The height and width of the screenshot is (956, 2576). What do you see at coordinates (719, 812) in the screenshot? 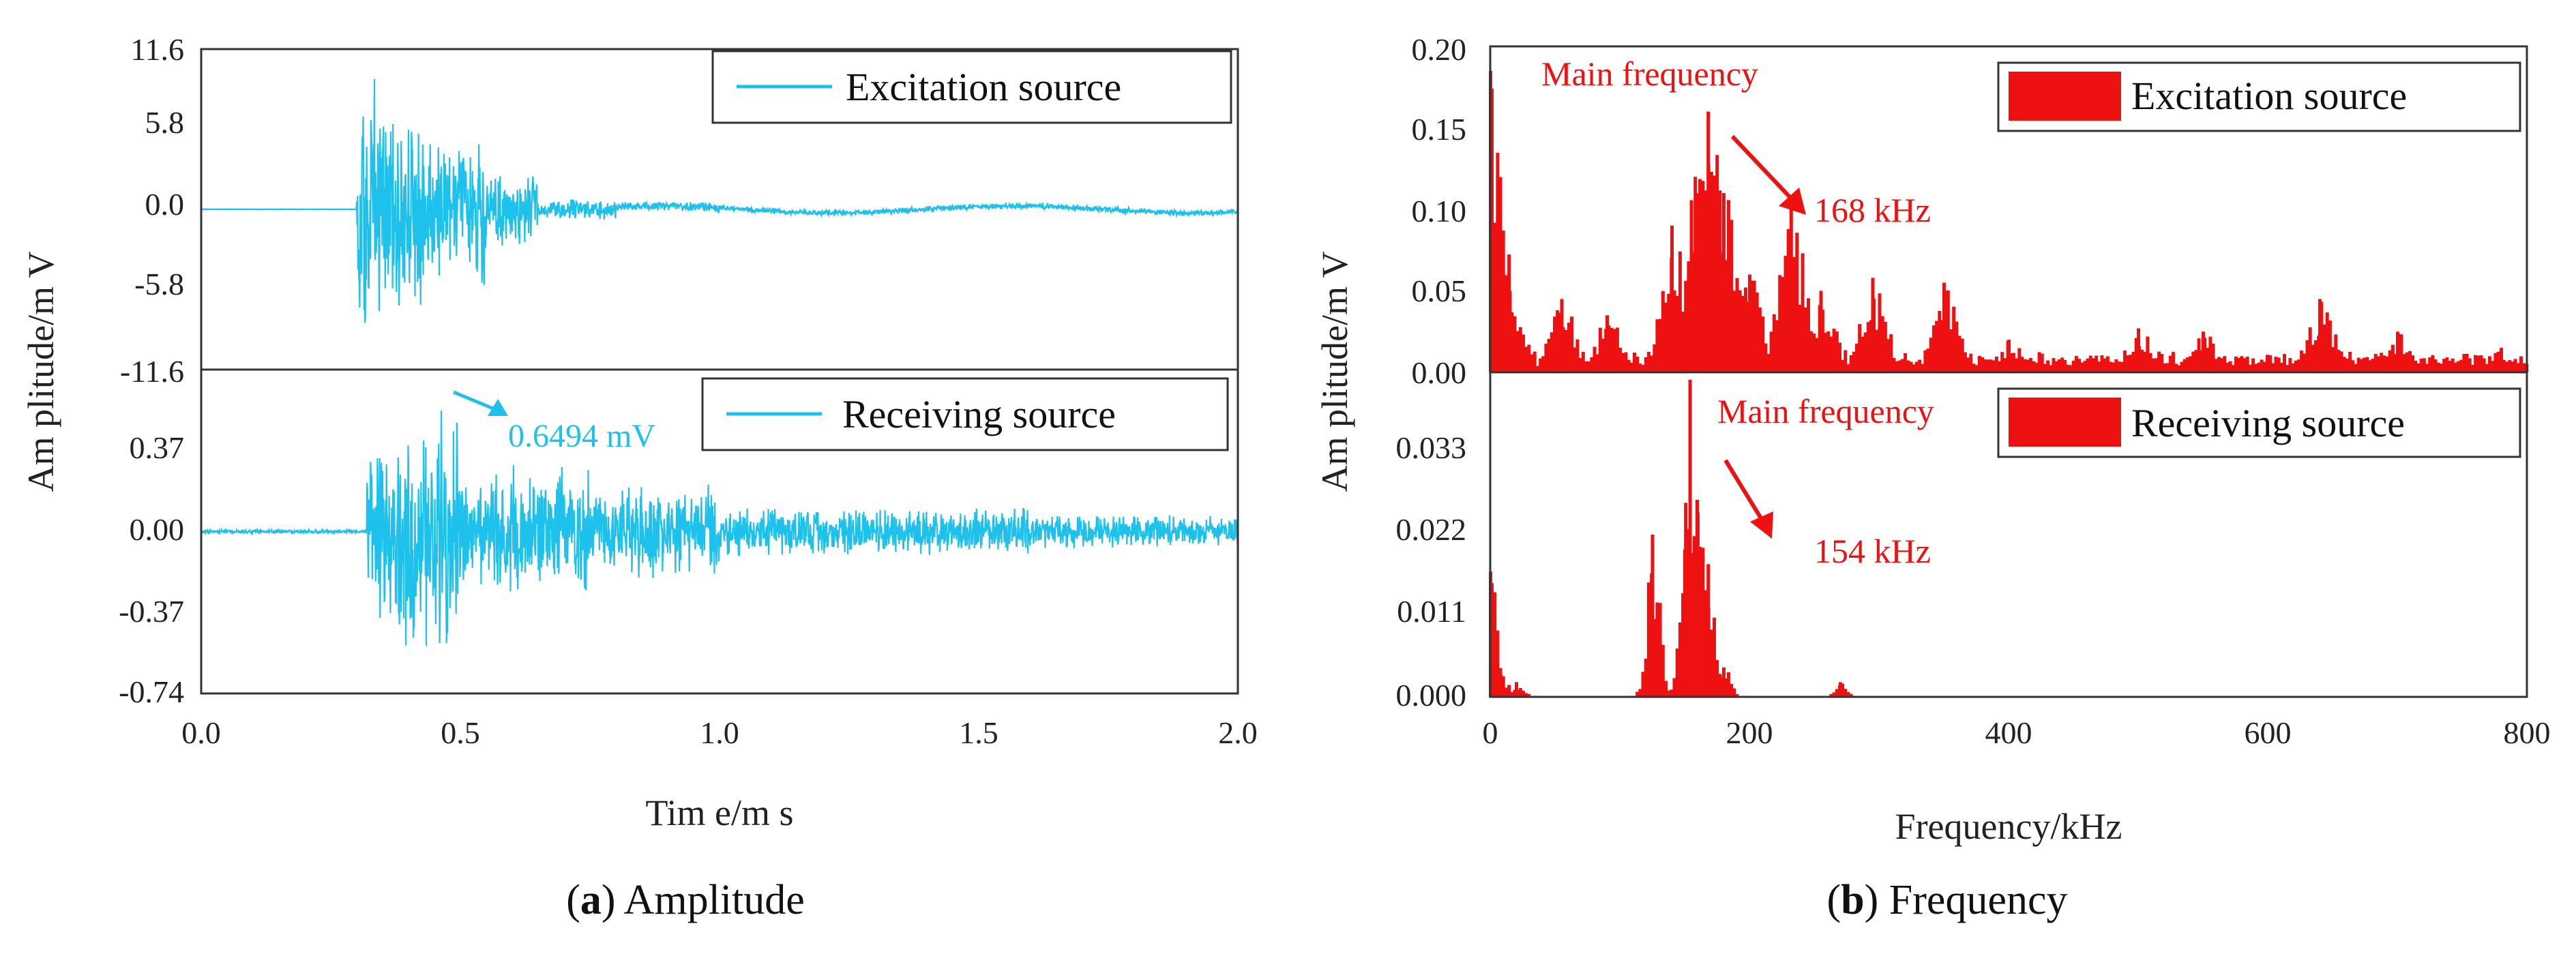
I see `chart-a-xlabel: Tim e/m s` at bounding box center [719, 812].